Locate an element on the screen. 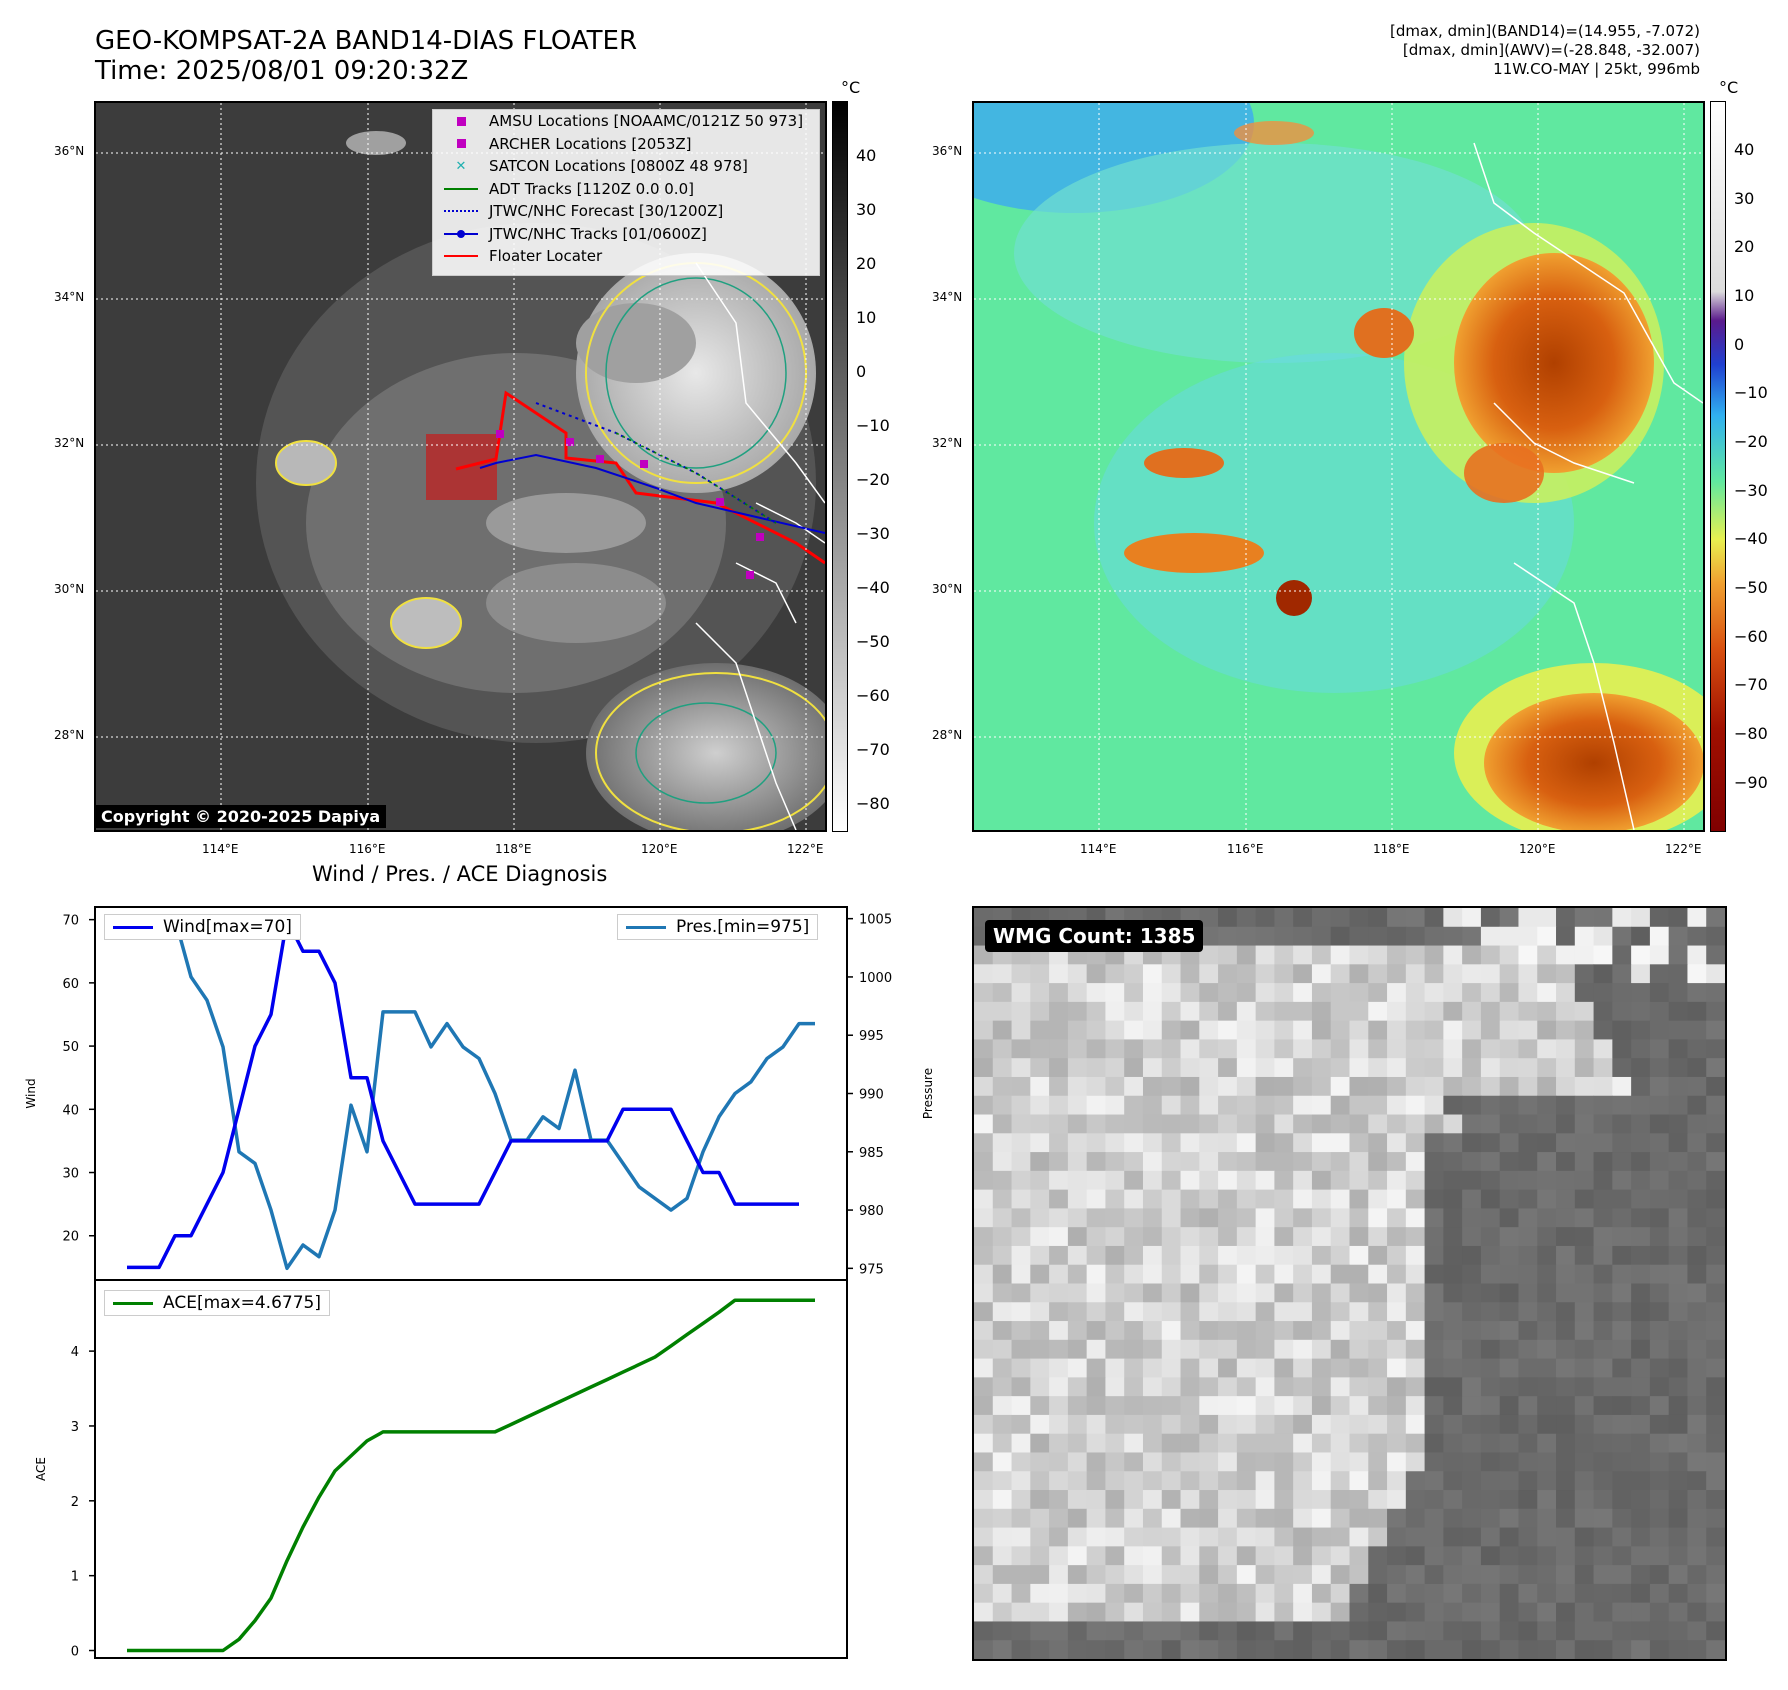 The image size is (1788, 1690). pressure-tick-label: 975 is located at coordinates (871, 1269).